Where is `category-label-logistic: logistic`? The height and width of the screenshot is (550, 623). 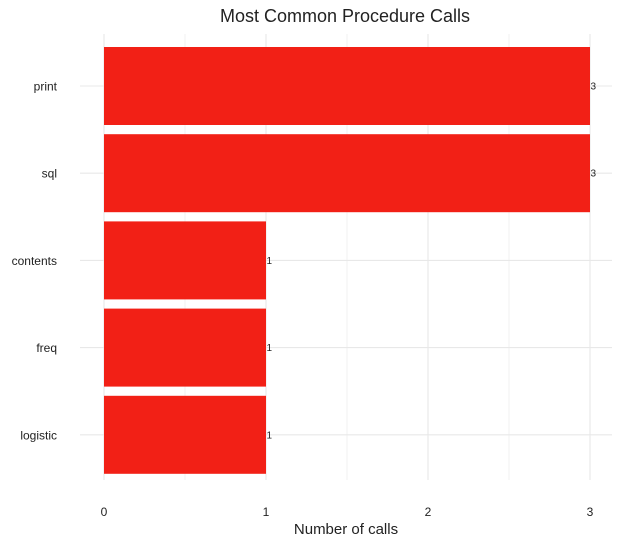 category-label-logistic: logistic is located at coordinates (38, 435).